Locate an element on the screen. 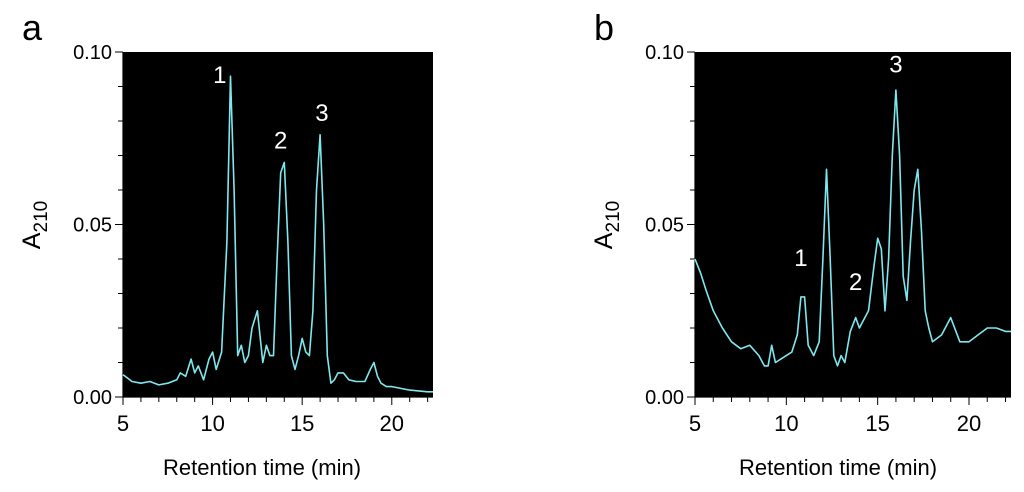 Image resolution: width=1024 pixels, height=492 pixels. panel-label: a is located at coordinates (32, 27).